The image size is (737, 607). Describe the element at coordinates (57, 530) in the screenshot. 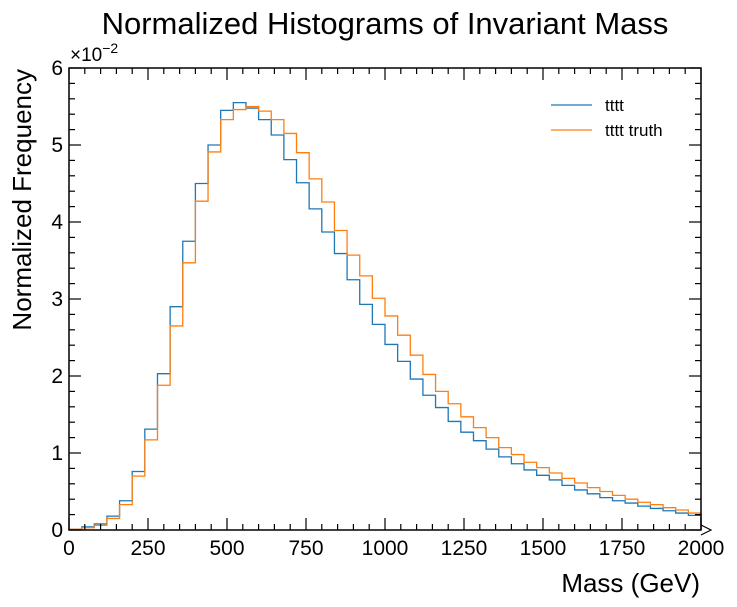

I see `y-tick-label: 0` at that location.